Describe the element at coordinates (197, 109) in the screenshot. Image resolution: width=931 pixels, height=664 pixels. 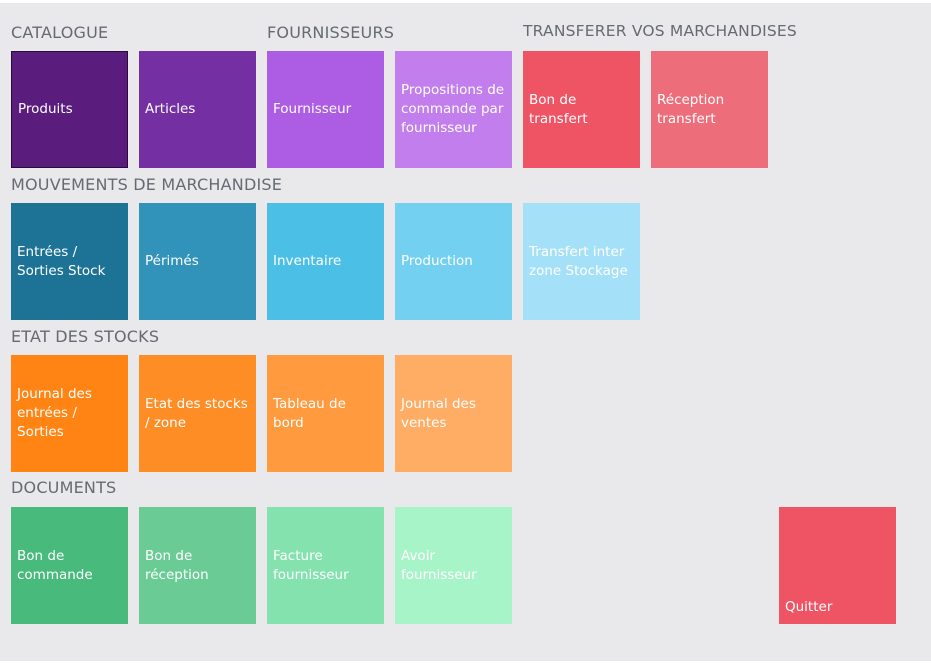
I see `tile-articles: Articles` at that location.